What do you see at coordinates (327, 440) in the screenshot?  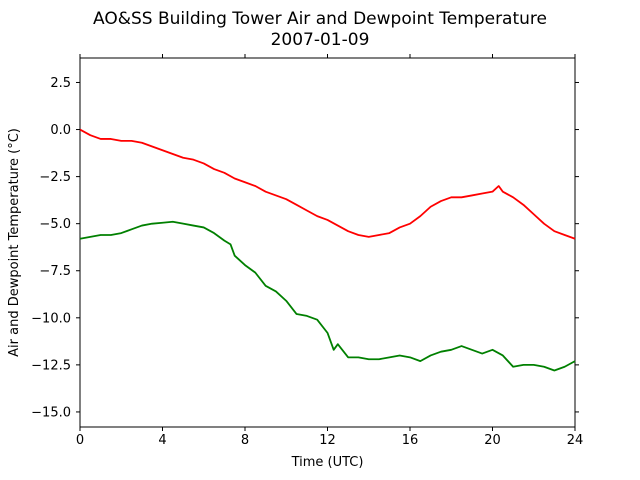 I see `x-tick-label: 12` at bounding box center [327, 440].